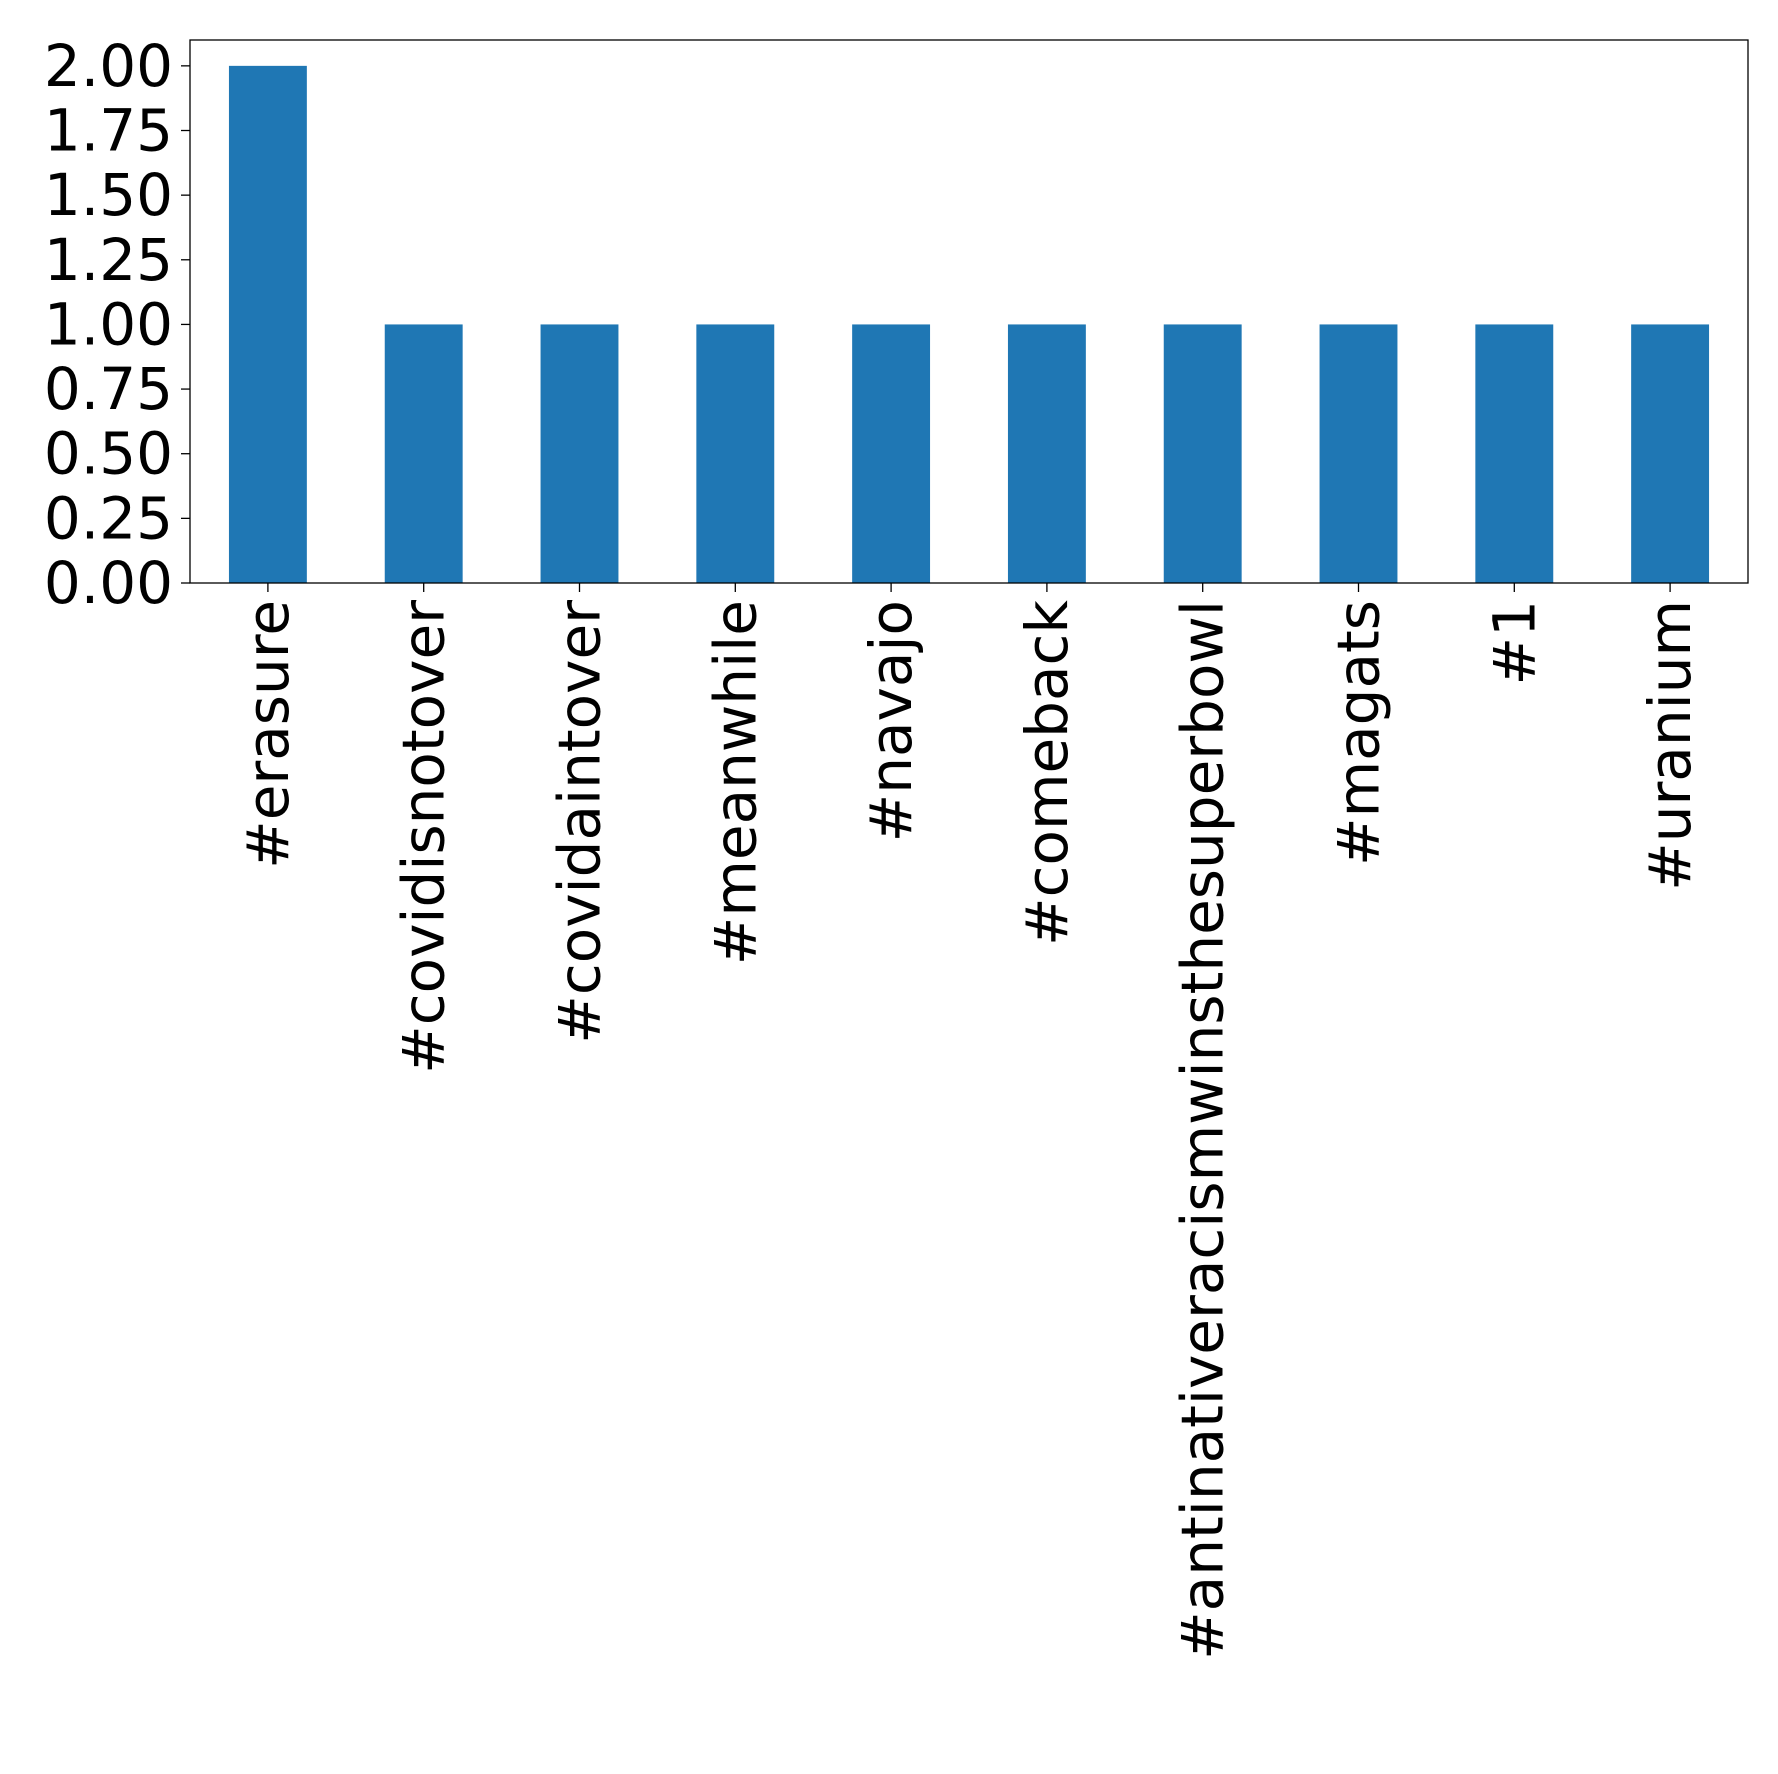  What do you see at coordinates (108, 260) in the screenshot?
I see `y-tick-label: 1.25` at bounding box center [108, 260].